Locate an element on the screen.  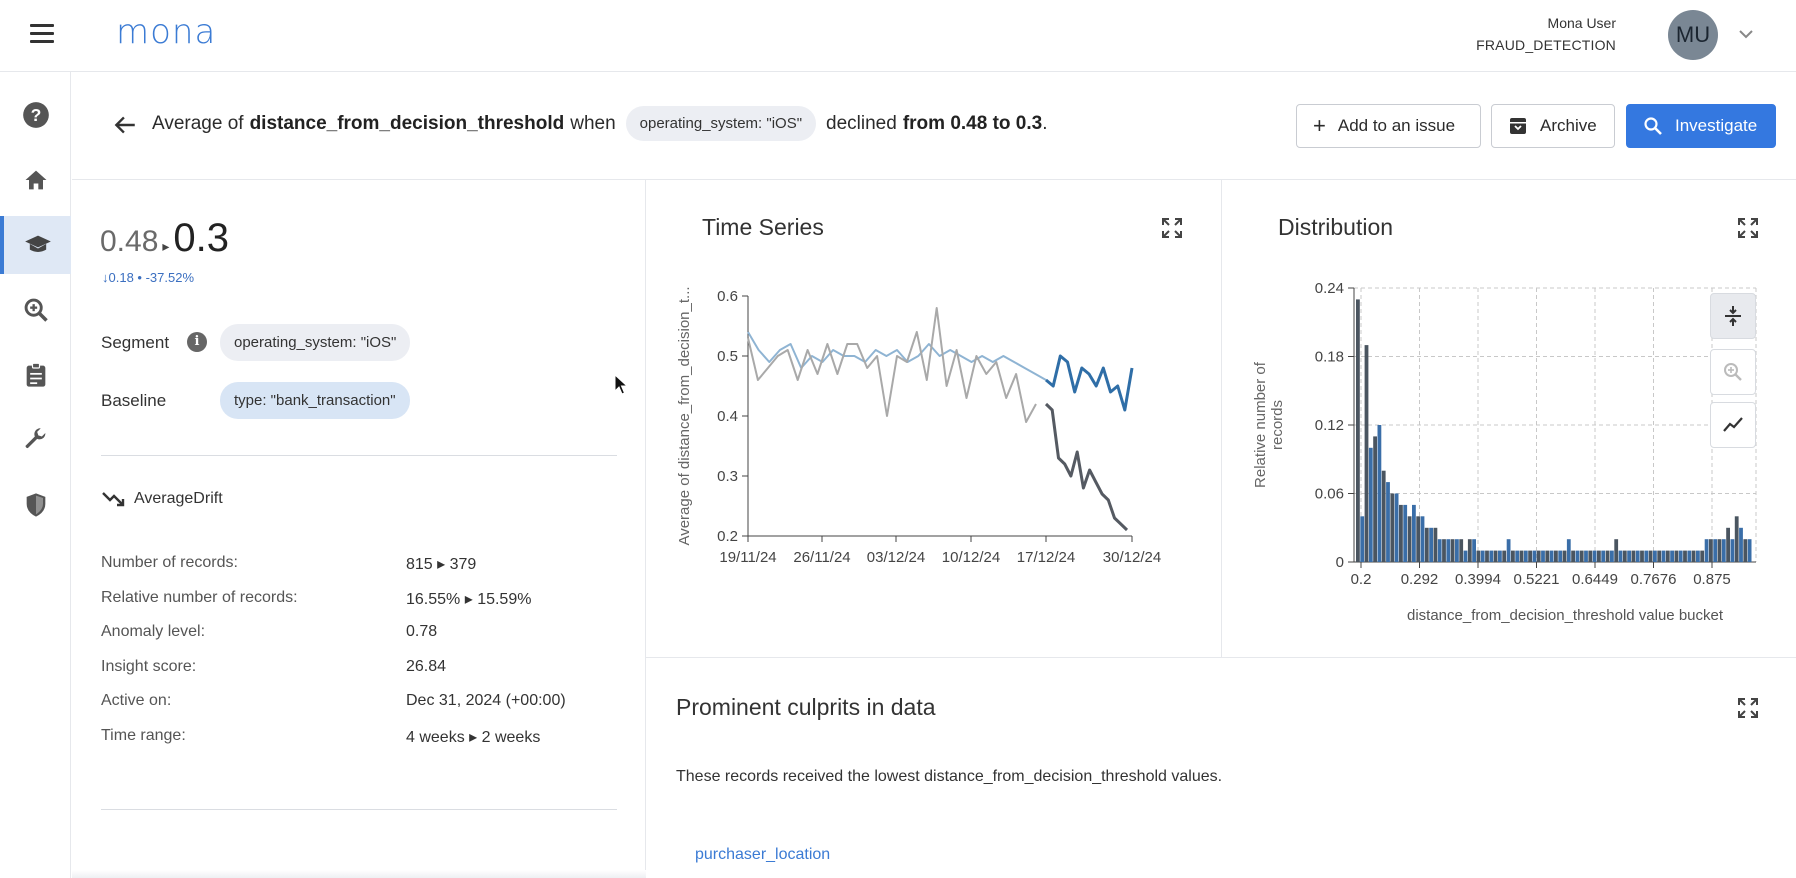
sidebar-item-help: ? is located at coordinates (35, 115).